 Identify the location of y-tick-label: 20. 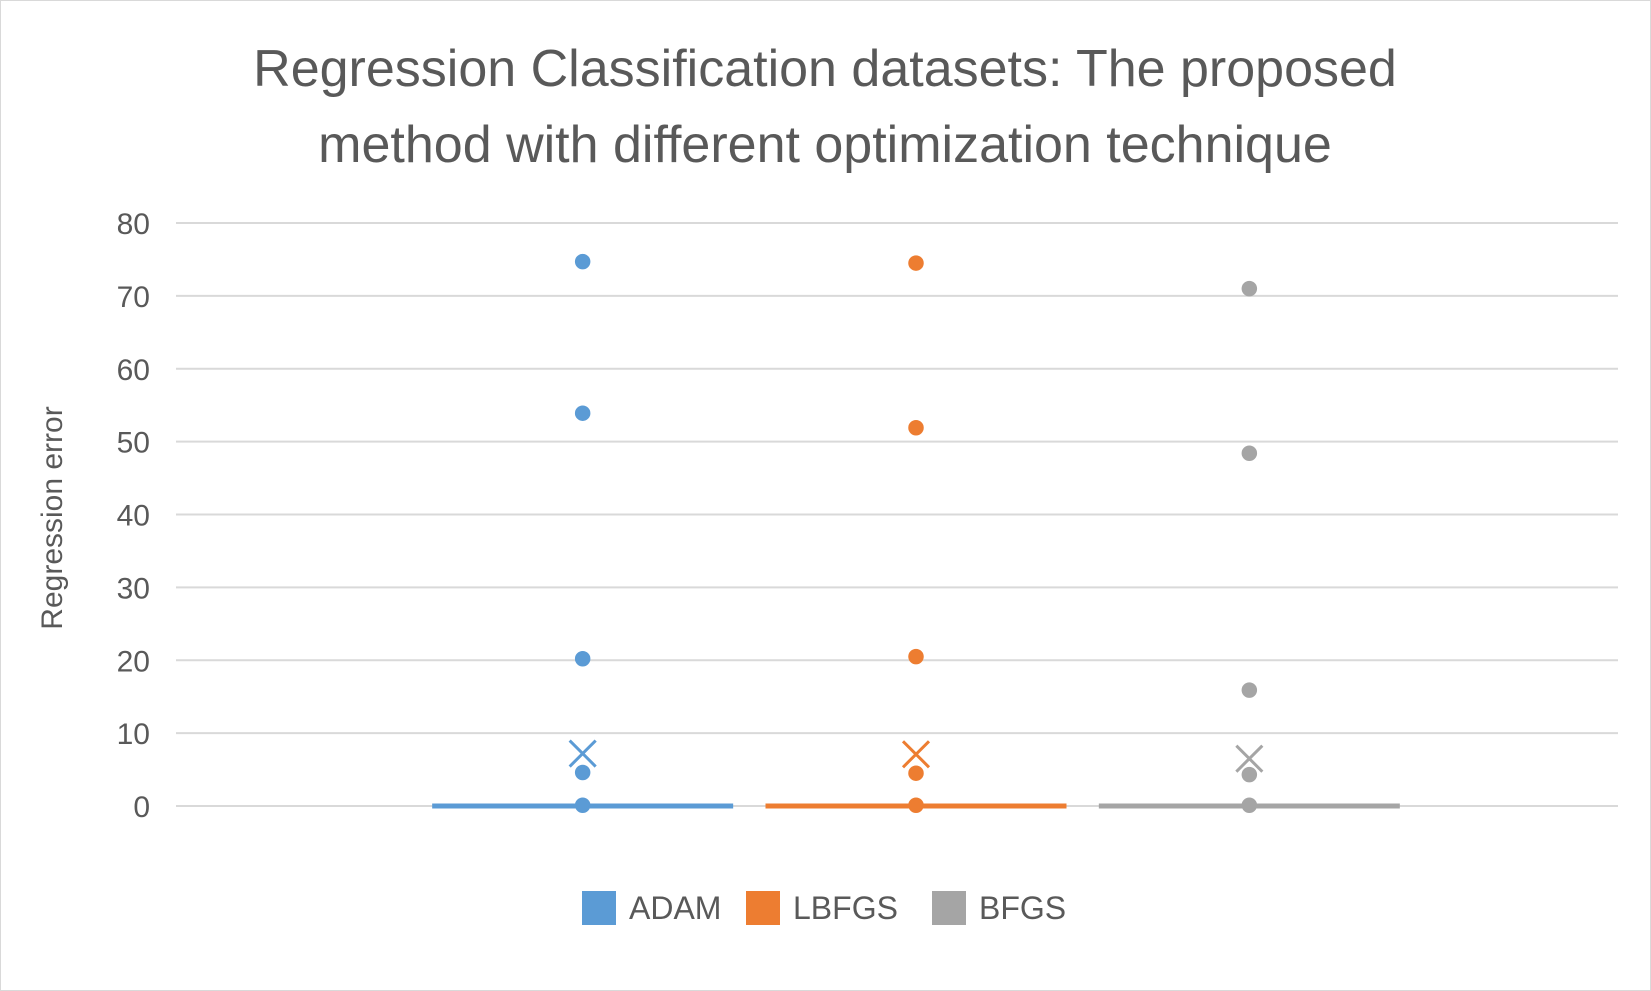
(133, 661).